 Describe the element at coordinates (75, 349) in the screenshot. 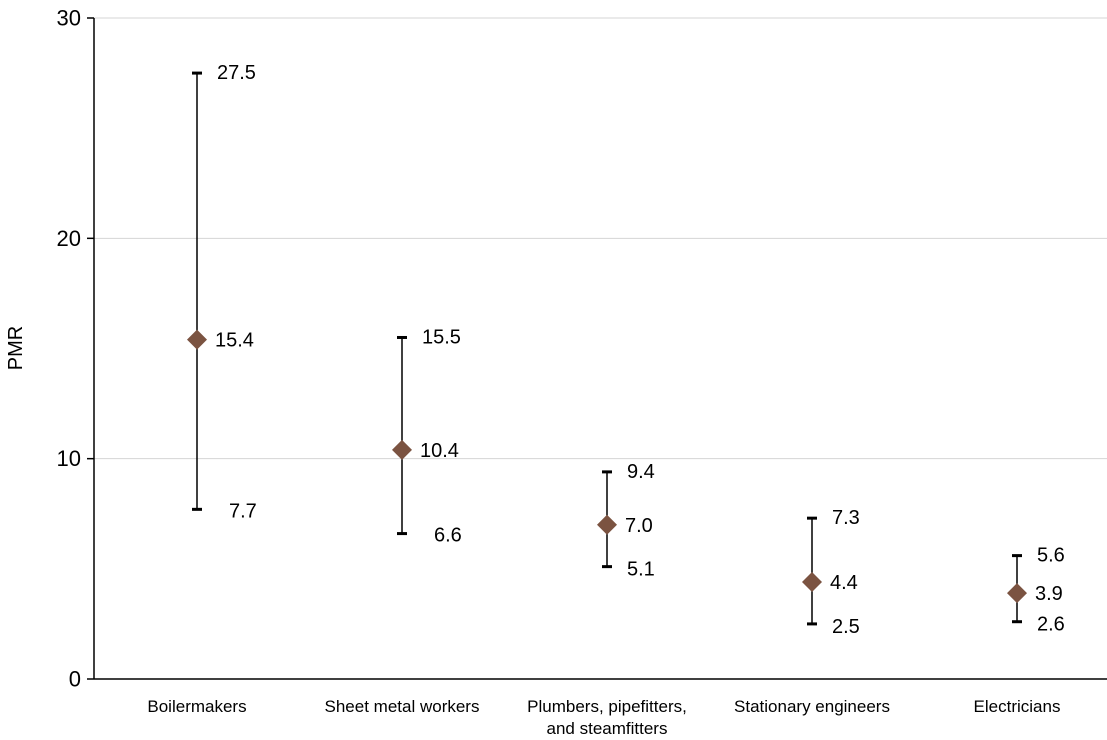

I see `y-ticks: 0 10 20 30` at that location.